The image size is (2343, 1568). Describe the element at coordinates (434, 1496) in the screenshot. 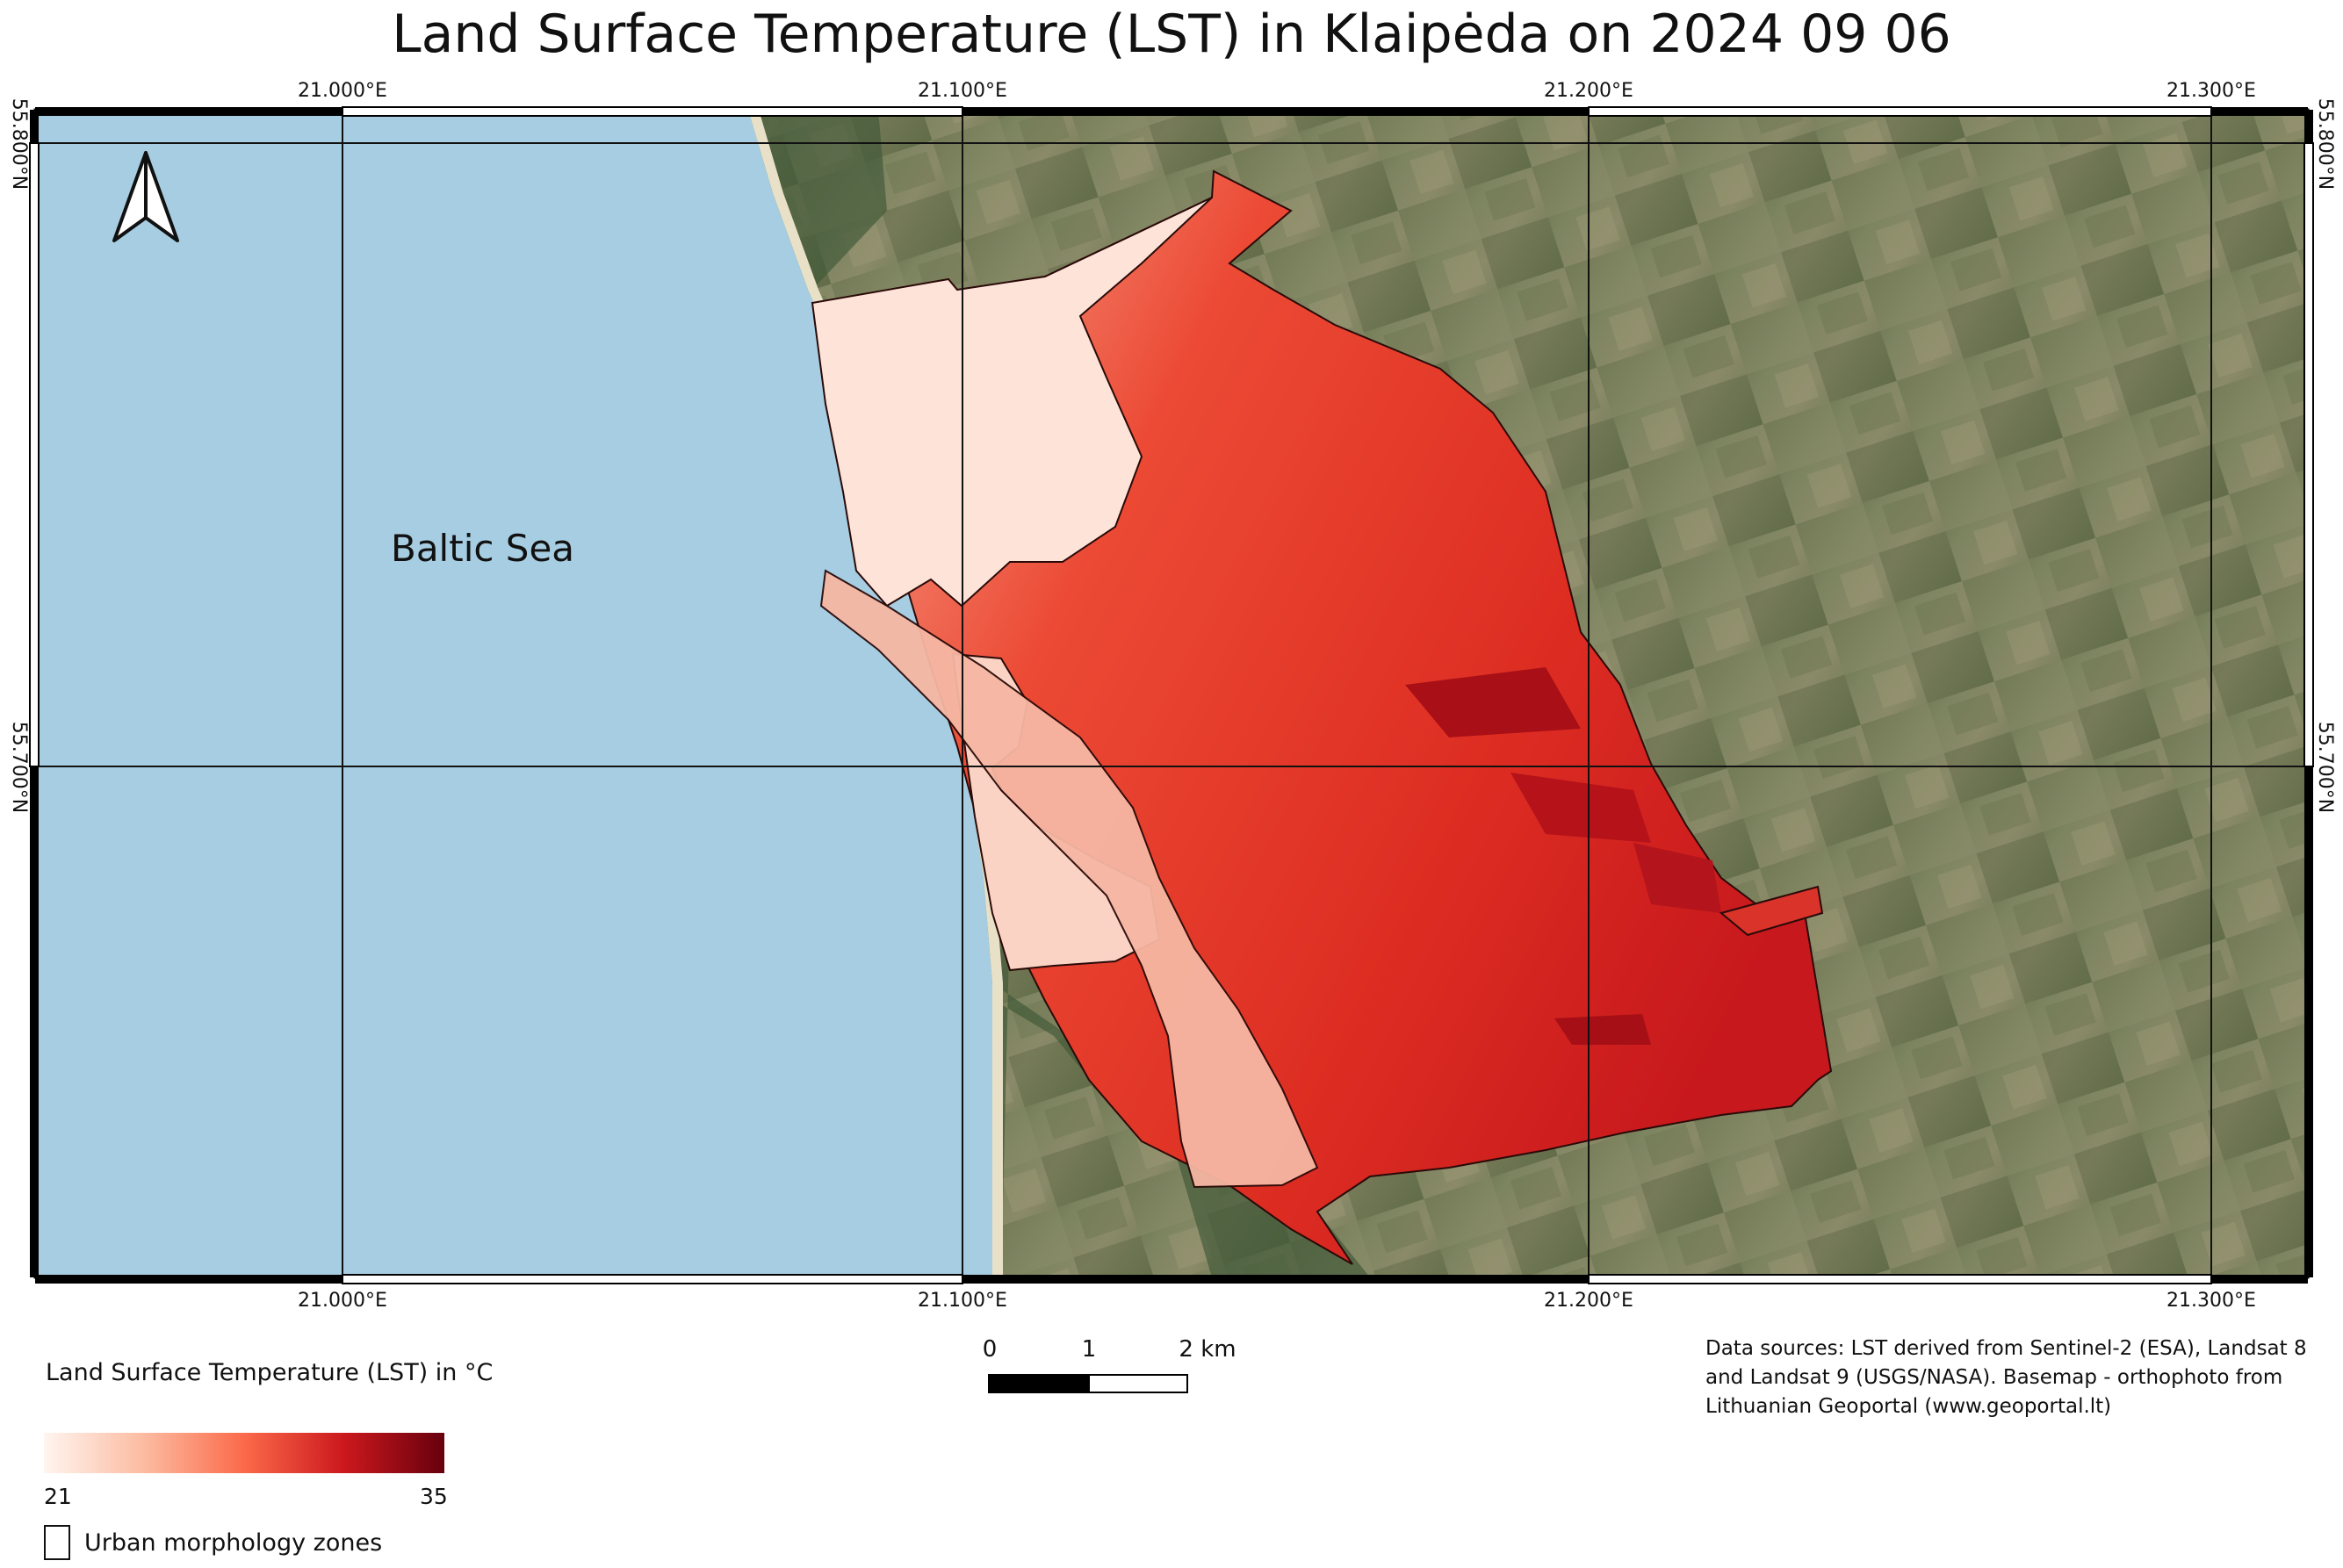

I see `legend-max-value: 35` at that location.